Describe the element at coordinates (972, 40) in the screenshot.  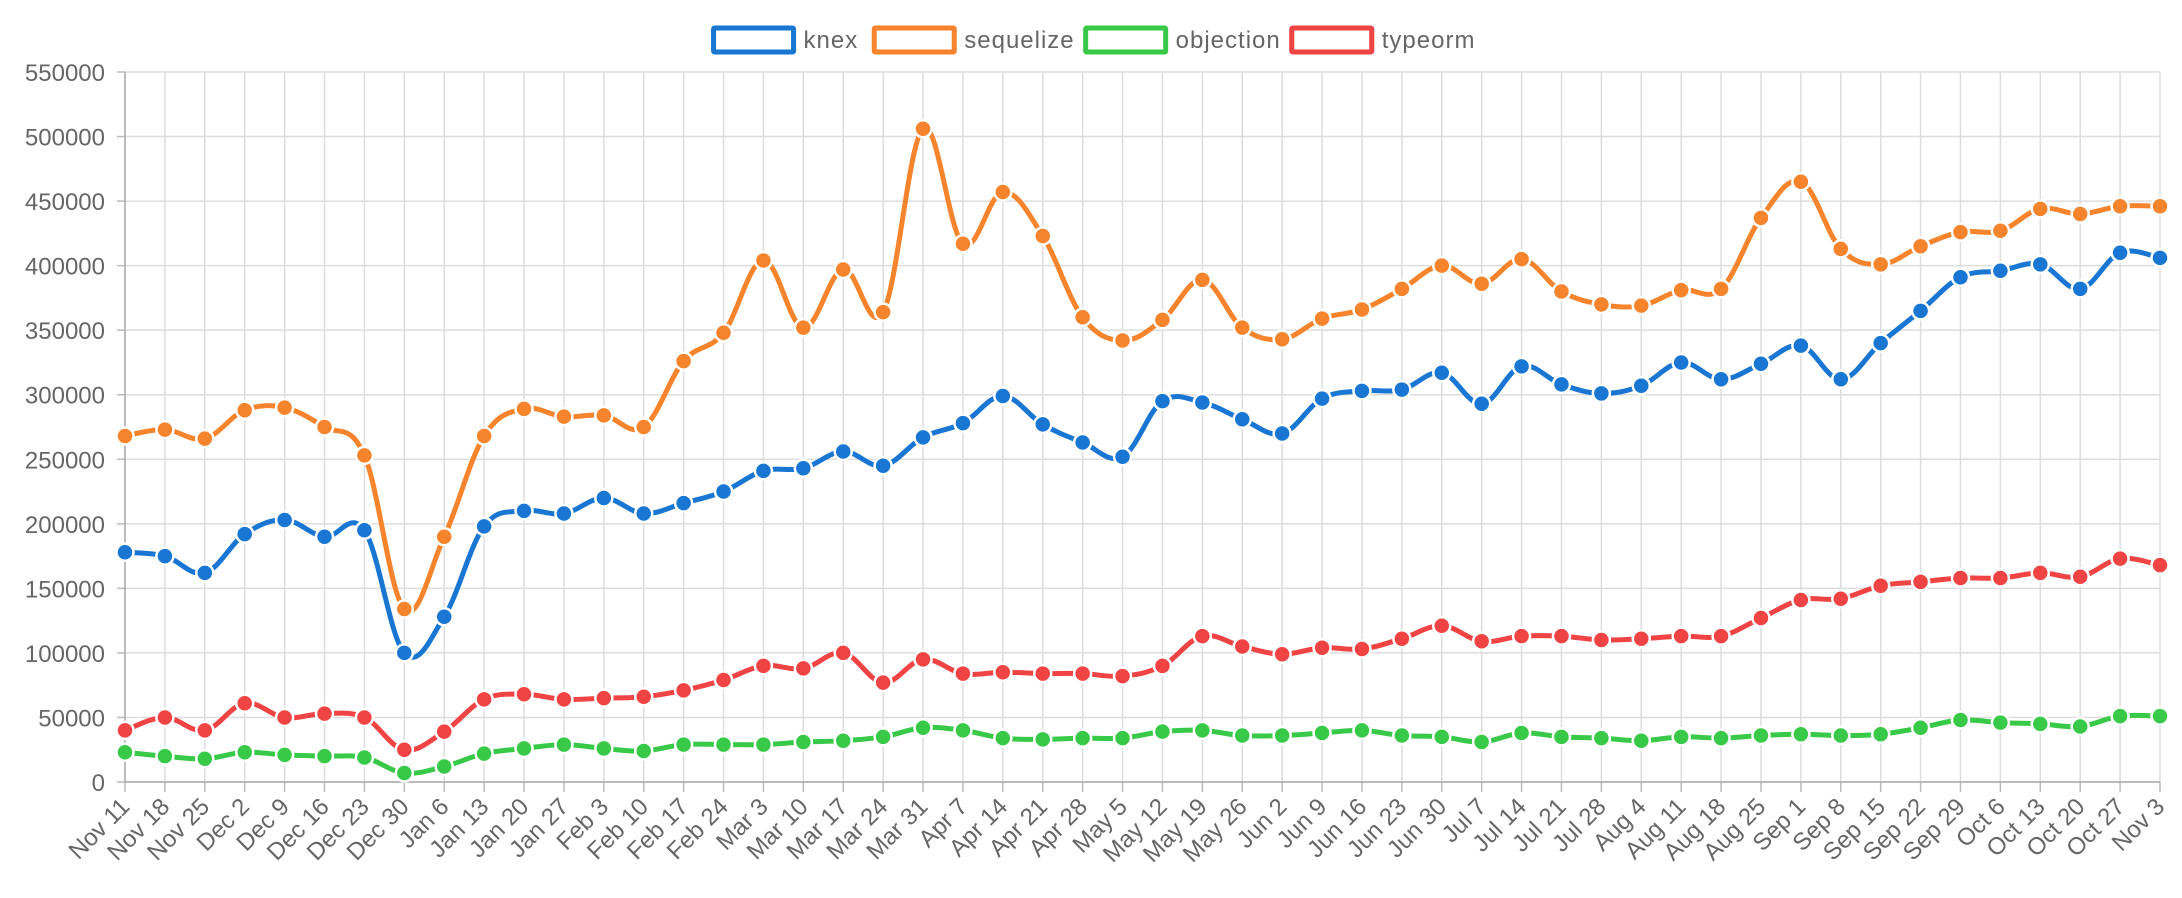
I see `legend-item-sequelize: sequelize` at that location.